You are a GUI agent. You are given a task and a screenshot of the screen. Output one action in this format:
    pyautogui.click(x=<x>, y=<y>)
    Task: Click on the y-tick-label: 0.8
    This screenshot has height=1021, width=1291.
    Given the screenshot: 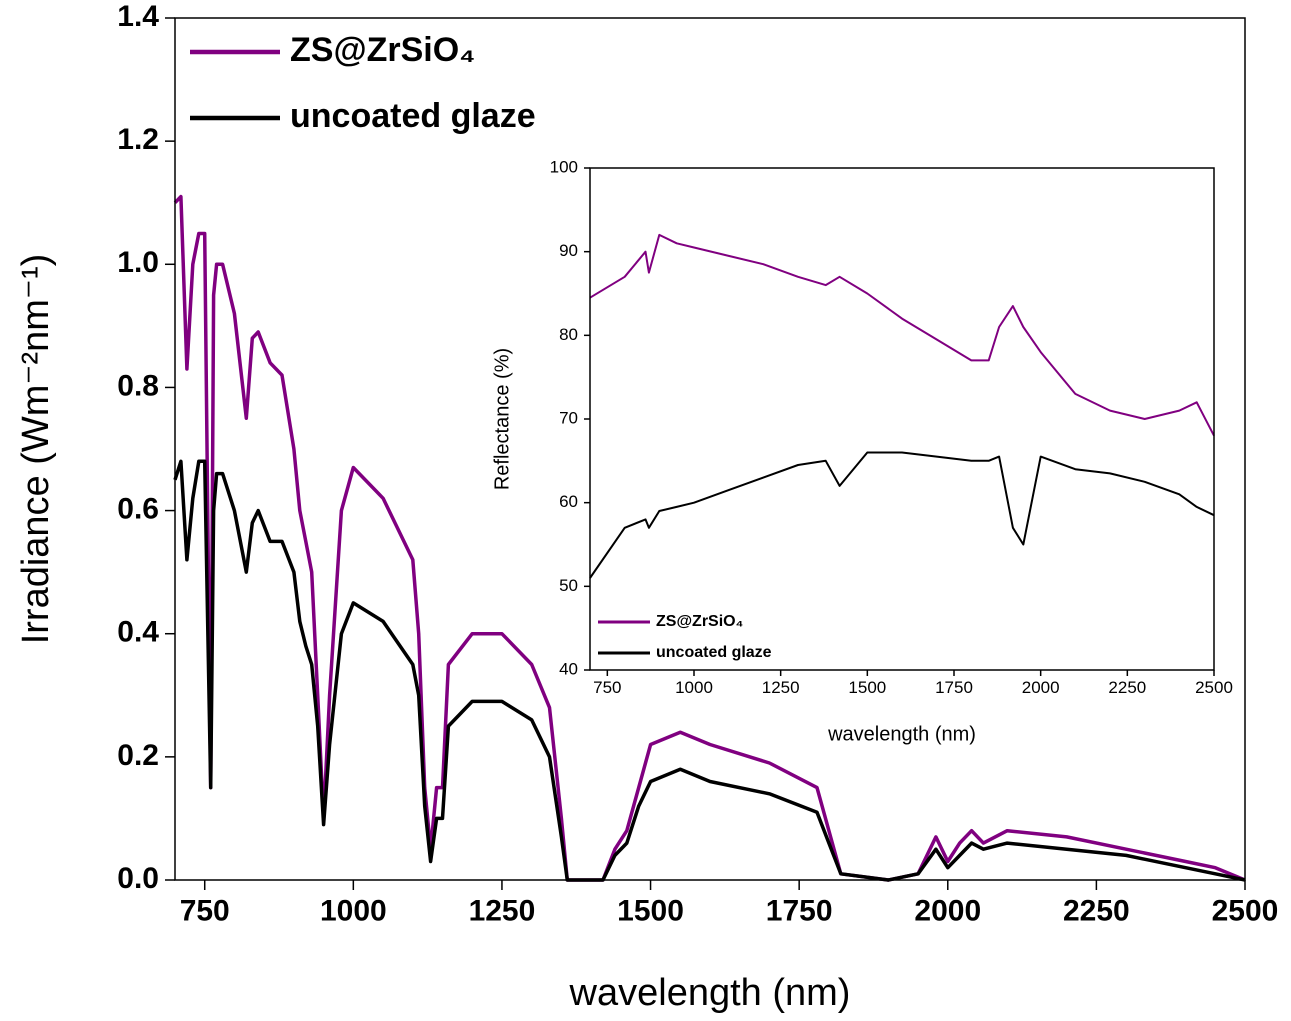 What is the action you would take?
    pyautogui.click(x=138, y=385)
    